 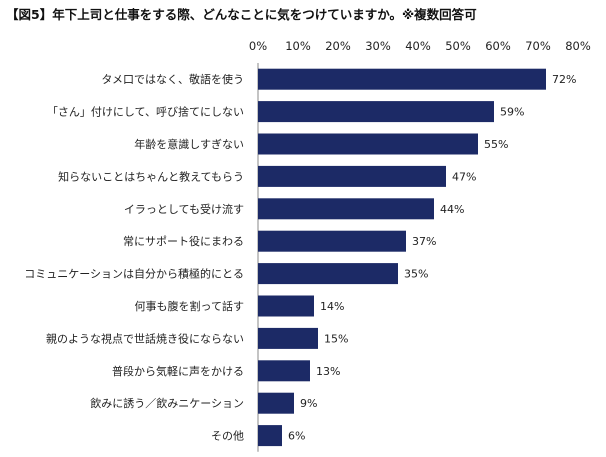 What do you see at coordinates (338, 46) in the screenshot?
I see `x-tick-label: 20%` at bounding box center [338, 46].